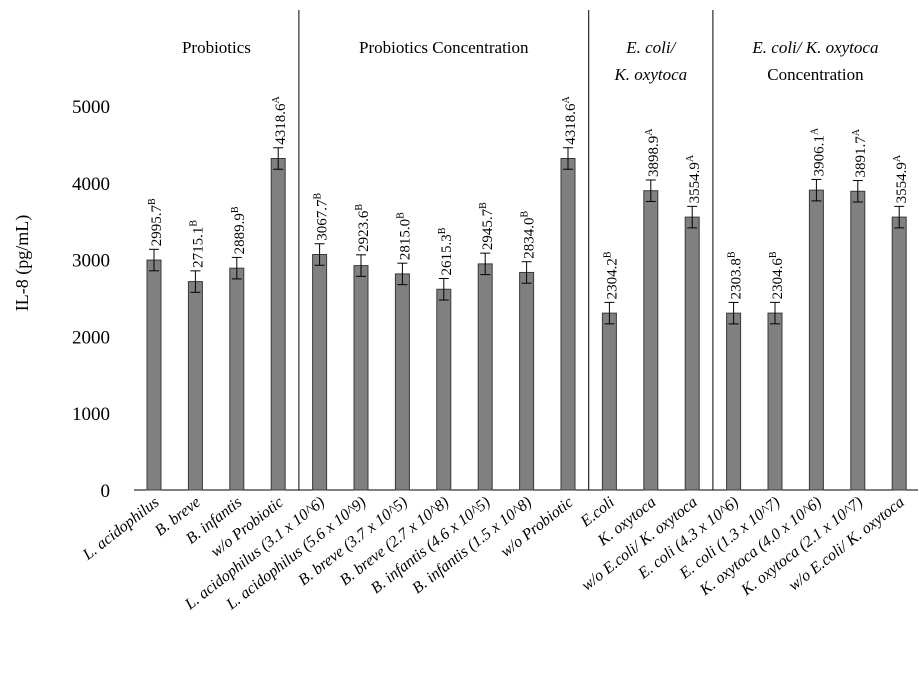  What do you see at coordinates (91, 107) in the screenshot?
I see `y-tick-label: 5000` at bounding box center [91, 107].